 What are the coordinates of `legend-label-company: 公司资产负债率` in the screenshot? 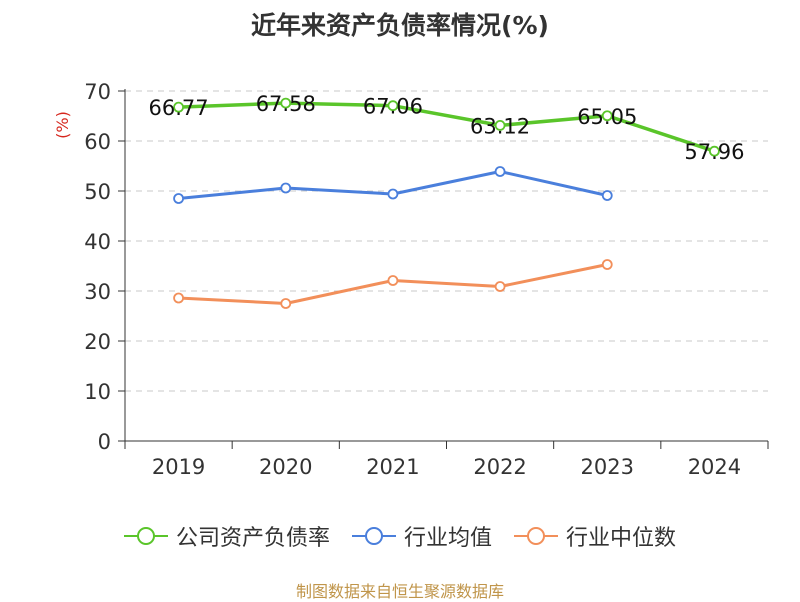 It's located at (252, 538).